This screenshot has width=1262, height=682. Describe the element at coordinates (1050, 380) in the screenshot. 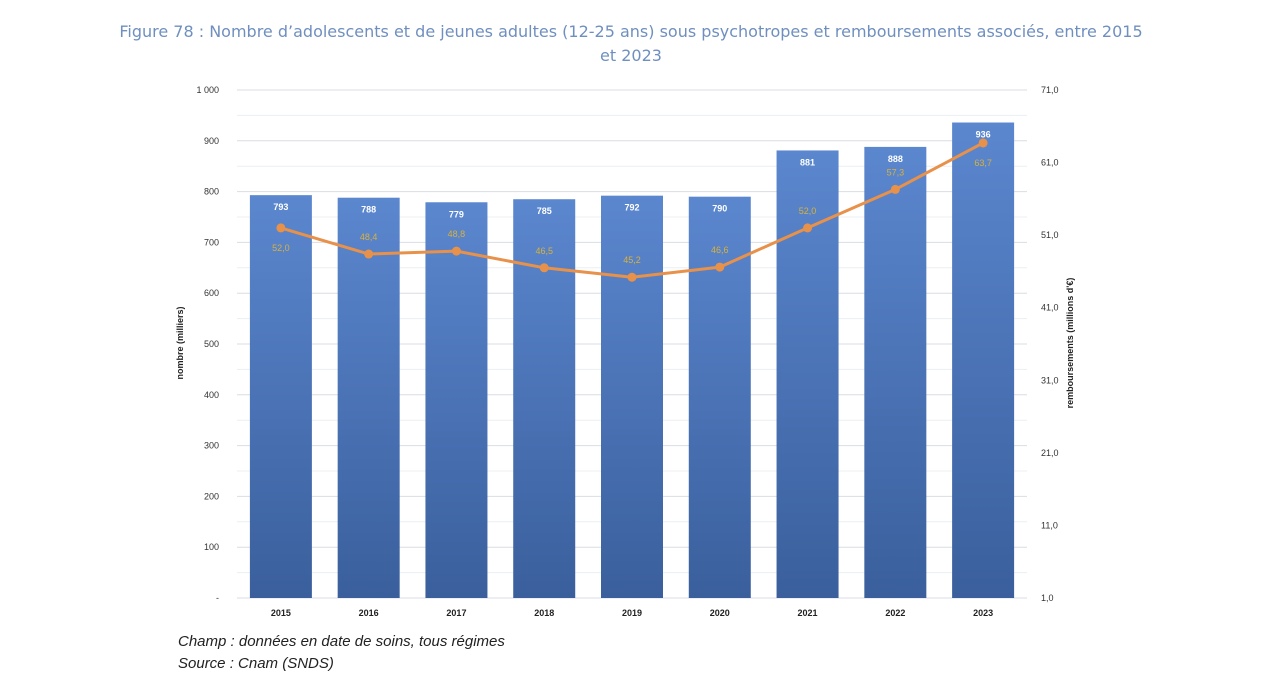

I see `y2-tick-label: 31,0` at that location.